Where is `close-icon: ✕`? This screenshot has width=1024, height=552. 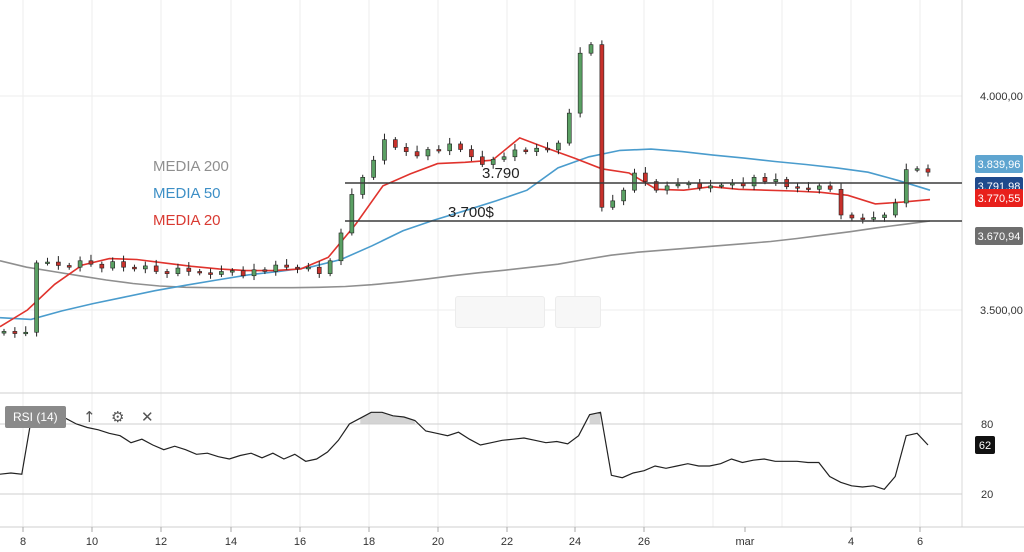 close-icon: ✕ is located at coordinates (147, 417).